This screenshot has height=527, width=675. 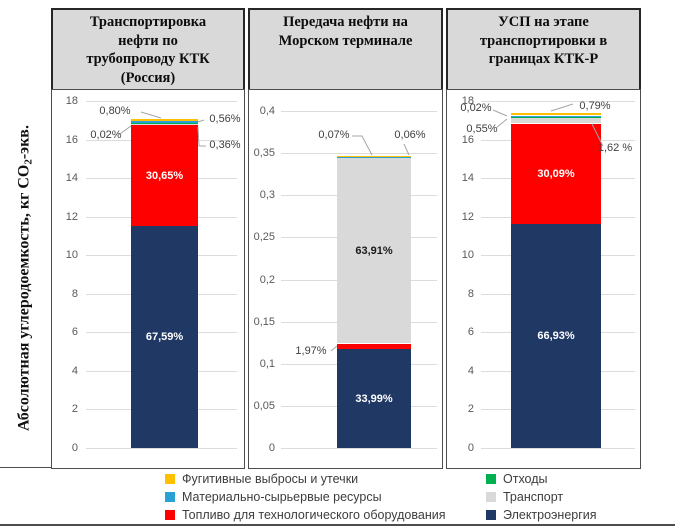 What do you see at coordinates (148, 59) in the screenshot?
I see `panel1-title-line: трубопроводу КТК` at bounding box center [148, 59].